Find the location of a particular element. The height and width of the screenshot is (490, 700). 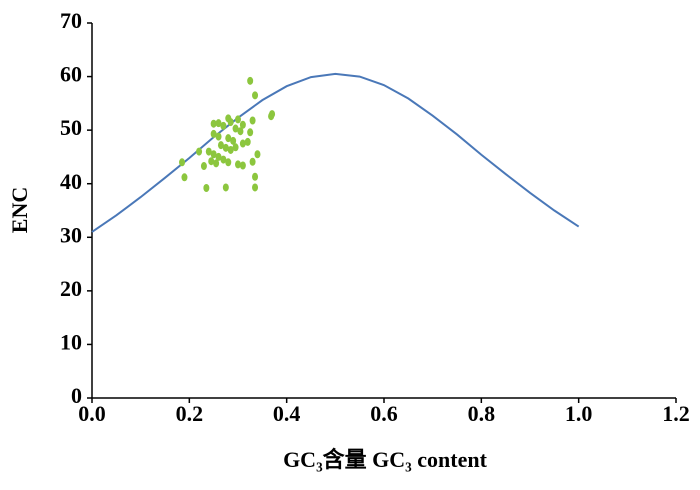

y-tick-label: 30 is located at coordinates (71, 234).